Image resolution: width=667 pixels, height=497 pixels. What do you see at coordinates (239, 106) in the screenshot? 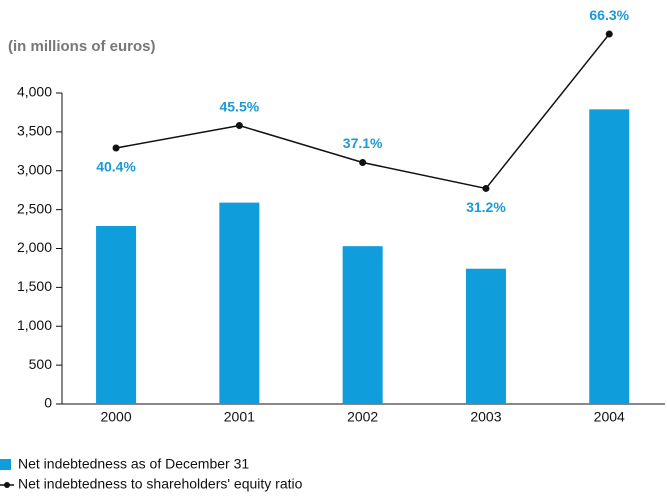
I see `data-label: 45.5%` at bounding box center [239, 106].